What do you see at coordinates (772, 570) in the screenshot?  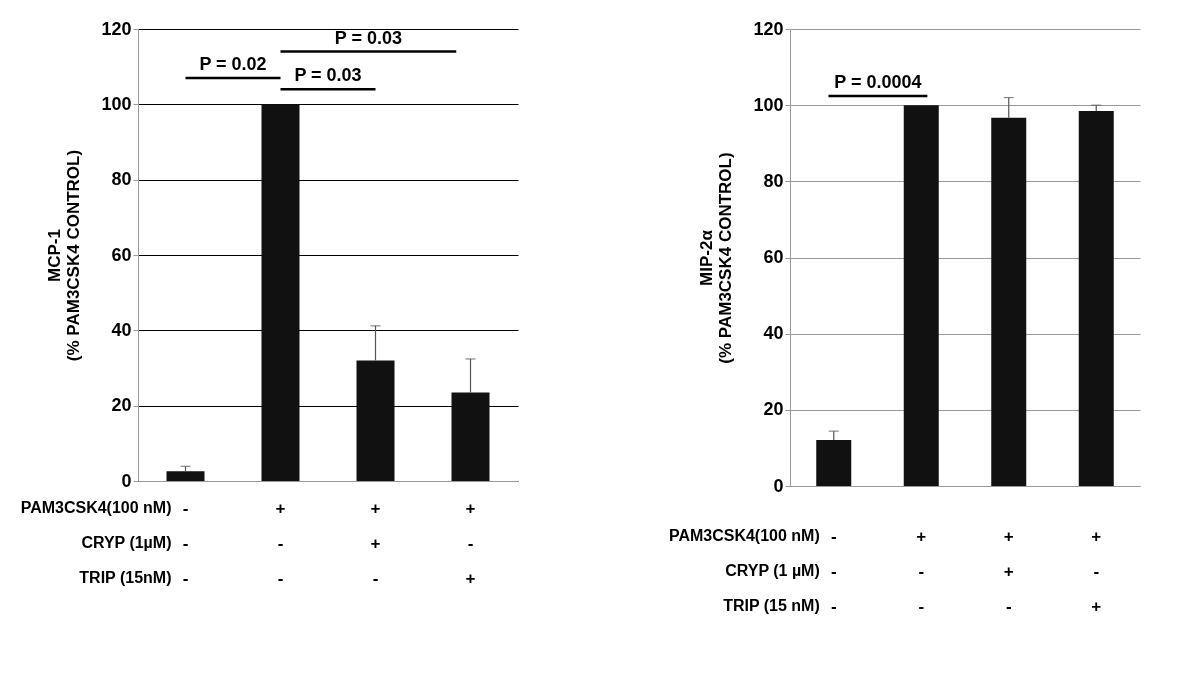 I see `text: CRYP (1 µM)` at bounding box center [772, 570].